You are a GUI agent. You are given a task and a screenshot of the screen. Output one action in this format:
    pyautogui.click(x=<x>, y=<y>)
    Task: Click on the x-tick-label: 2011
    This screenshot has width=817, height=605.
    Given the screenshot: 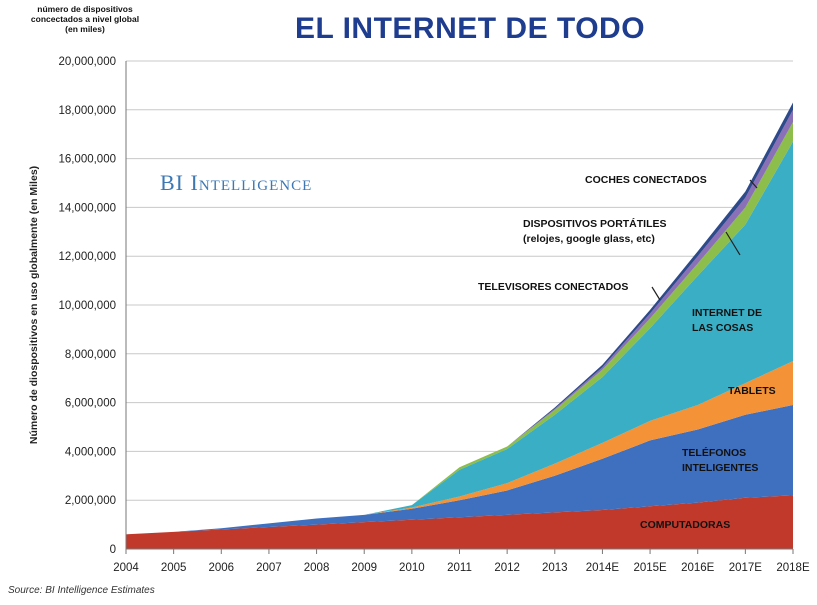 What is the action you would take?
    pyautogui.click(x=459, y=568)
    